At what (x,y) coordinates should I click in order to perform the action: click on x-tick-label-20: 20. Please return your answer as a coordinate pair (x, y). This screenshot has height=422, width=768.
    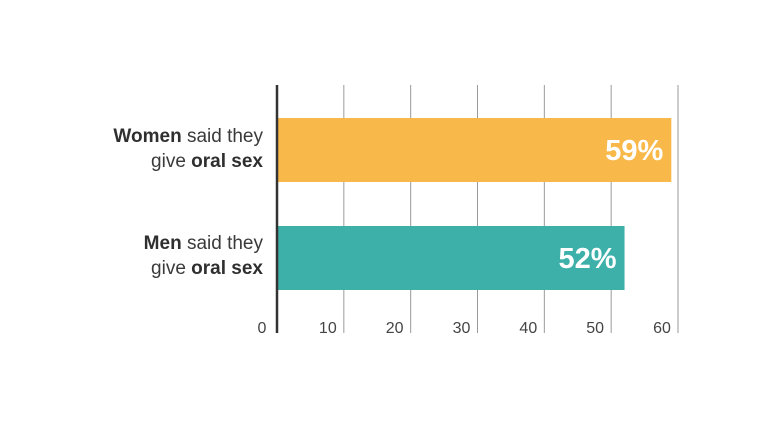
    Looking at the image, I should click on (395, 328).